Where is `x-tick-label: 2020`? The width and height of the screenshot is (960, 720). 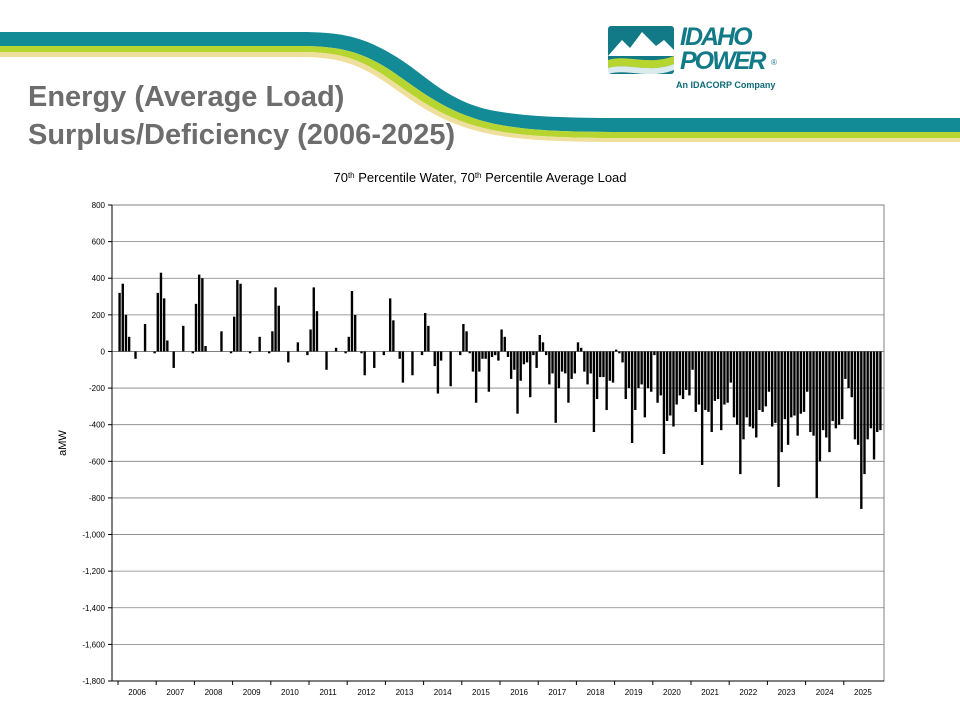
x-tick-label: 2020 is located at coordinates (672, 692).